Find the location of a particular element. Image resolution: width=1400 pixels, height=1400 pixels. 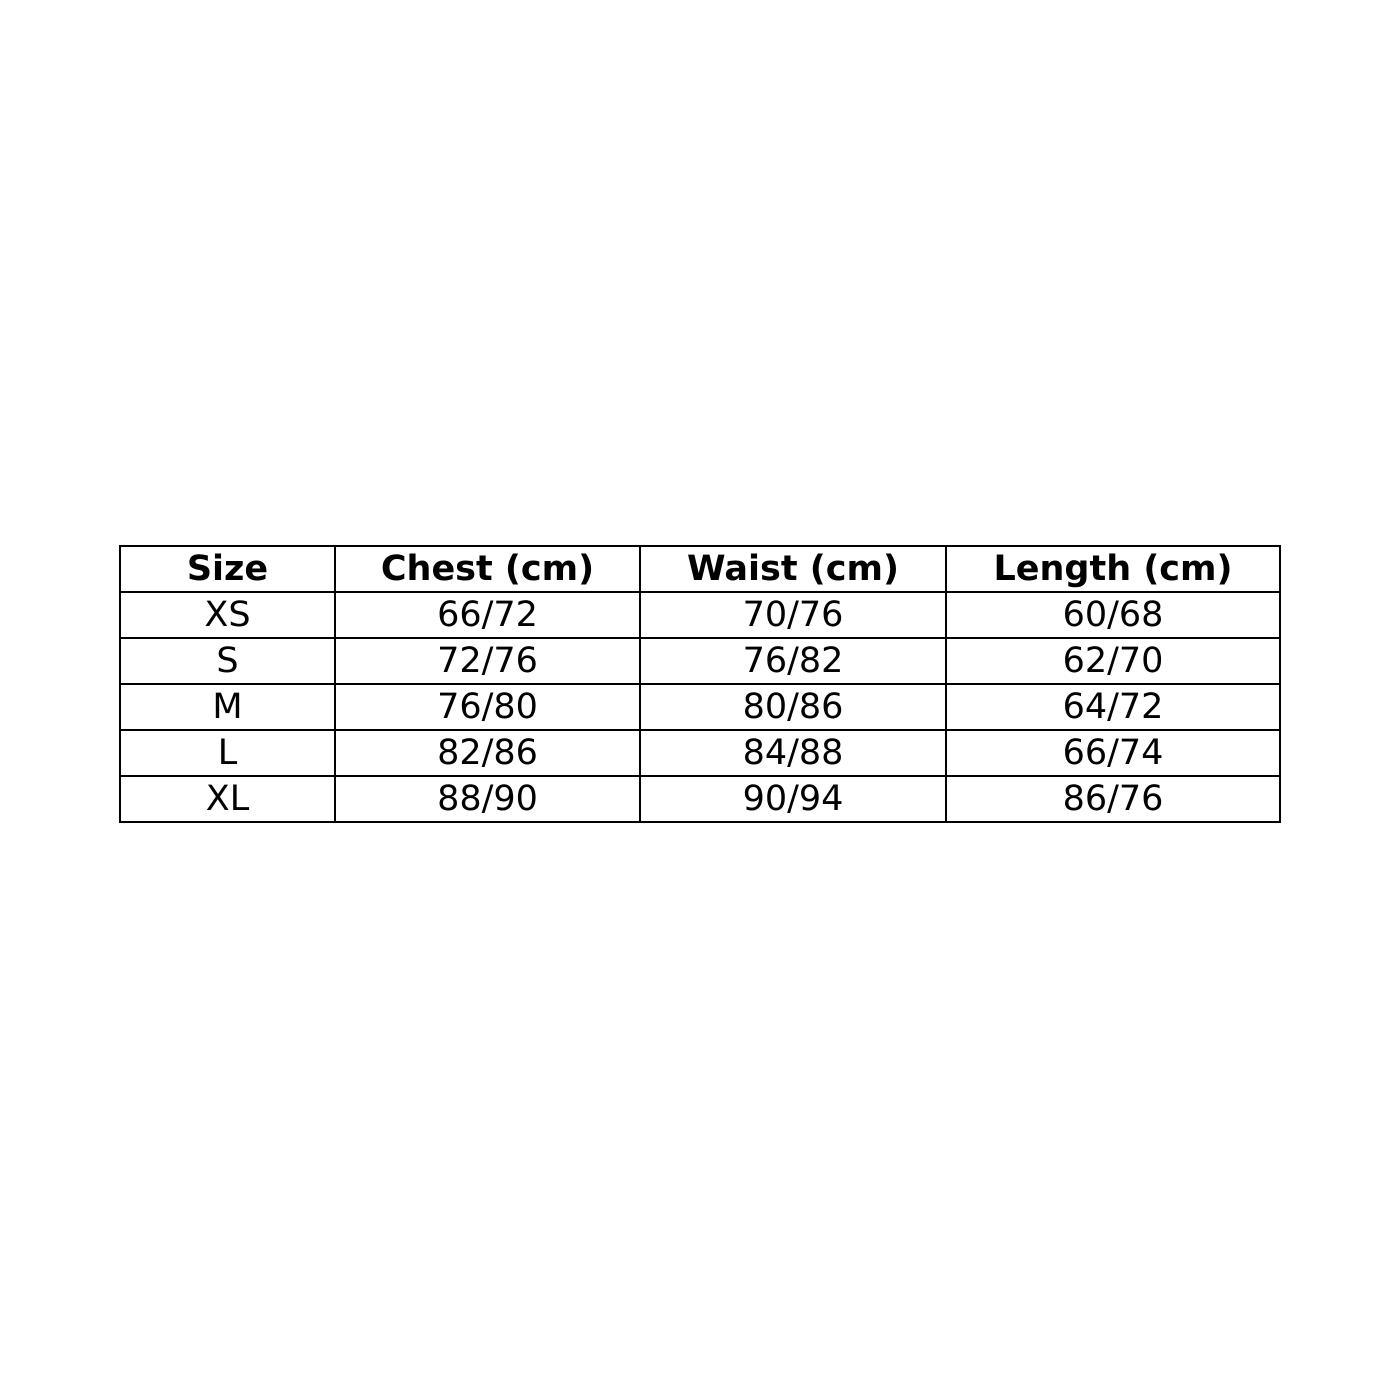

header-chest: Chest (cm) is located at coordinates (487, 569).